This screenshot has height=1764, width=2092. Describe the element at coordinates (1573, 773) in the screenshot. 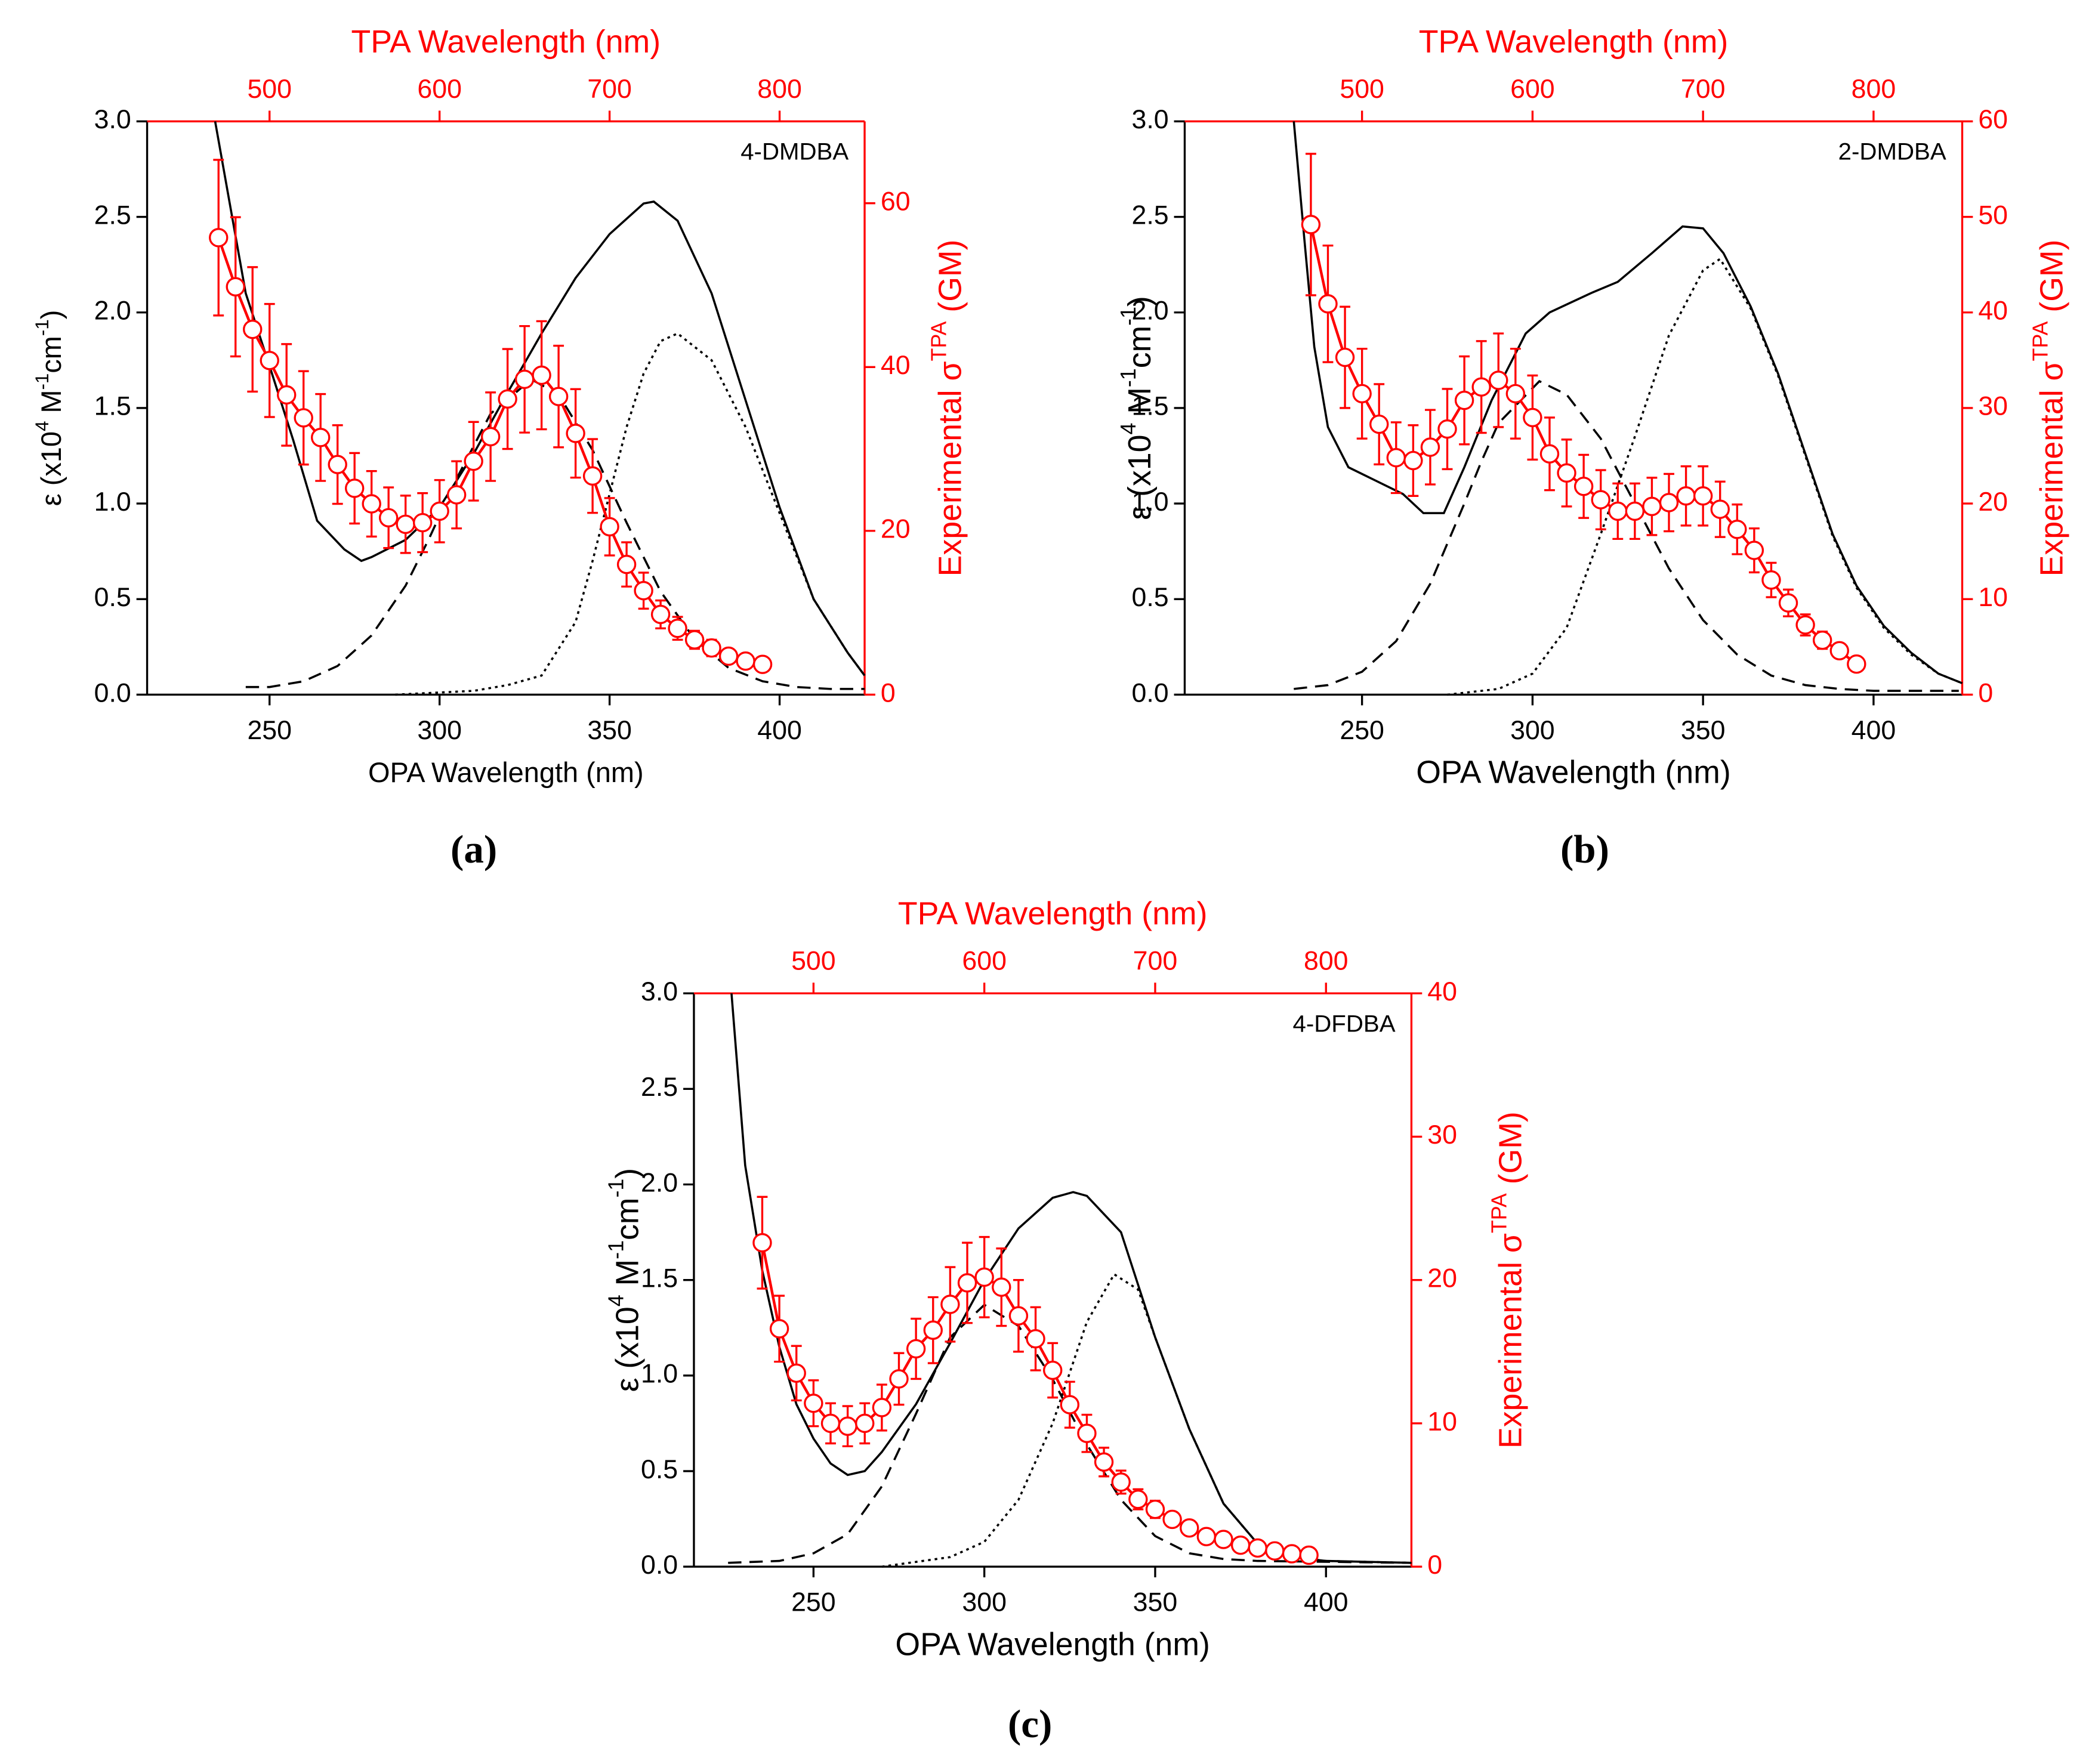

I see `x-axis-label: OPA Wavelength (nm)` at that location.